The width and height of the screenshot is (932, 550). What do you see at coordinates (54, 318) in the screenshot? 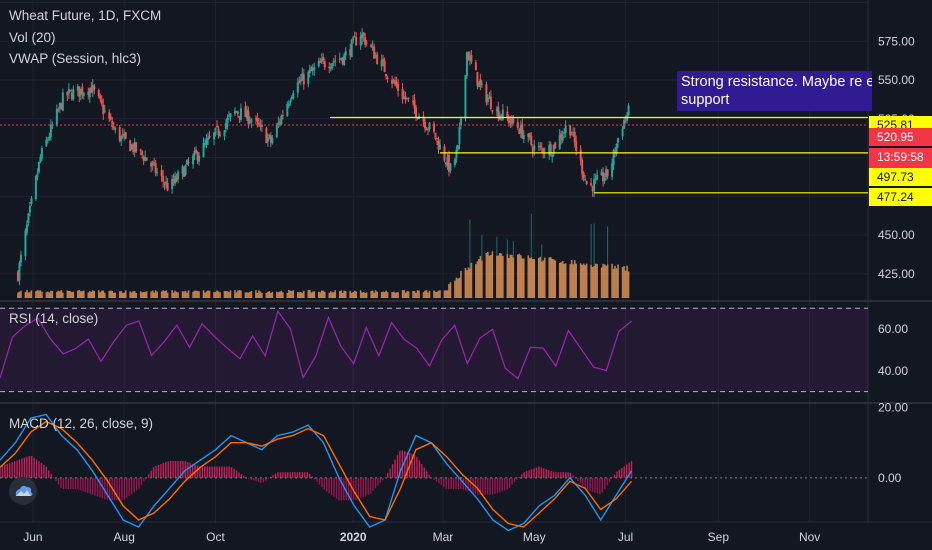
I see `rsi-legend: RSI (14, close)` at bounding box center [54, 318].